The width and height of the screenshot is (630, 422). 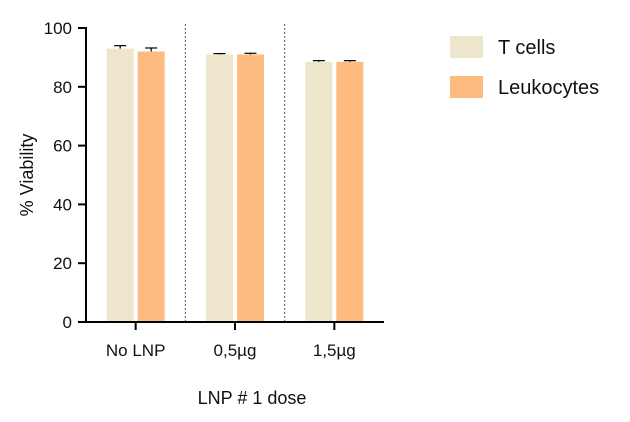 I want to click on x-axis-title: LNP # 1 dose, so click(x=252, y=398).